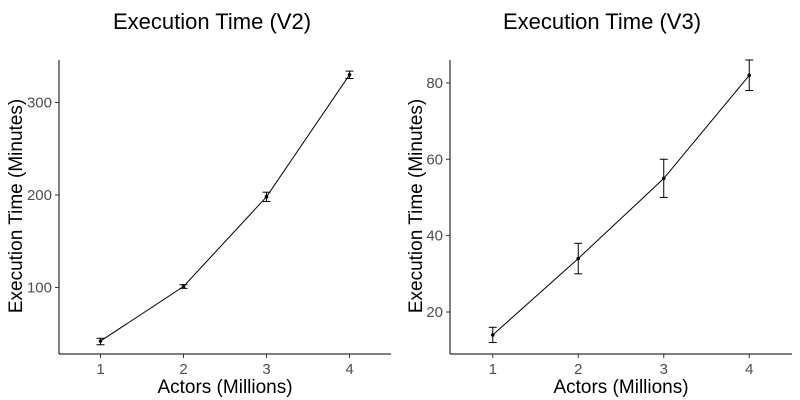  What do you see at coordinates (434, 83) in the screenshot?
I see `y-tick-label: 80` at bounding box center [434, 83].